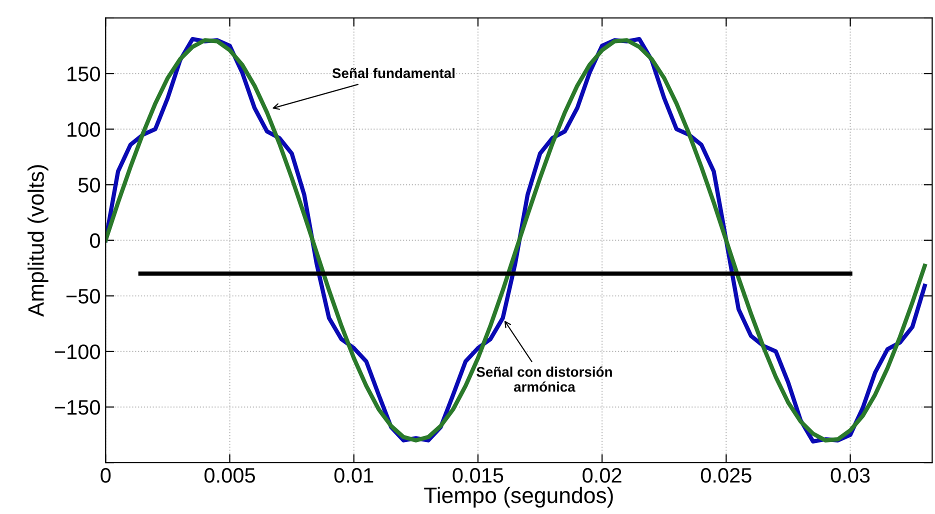 The height and width of the screenshot is (514, 935). What do you see at coordinates (602, 475) in the screenshot?
I see `x-tick-label: 0.02` at bounding box center [602, 475].